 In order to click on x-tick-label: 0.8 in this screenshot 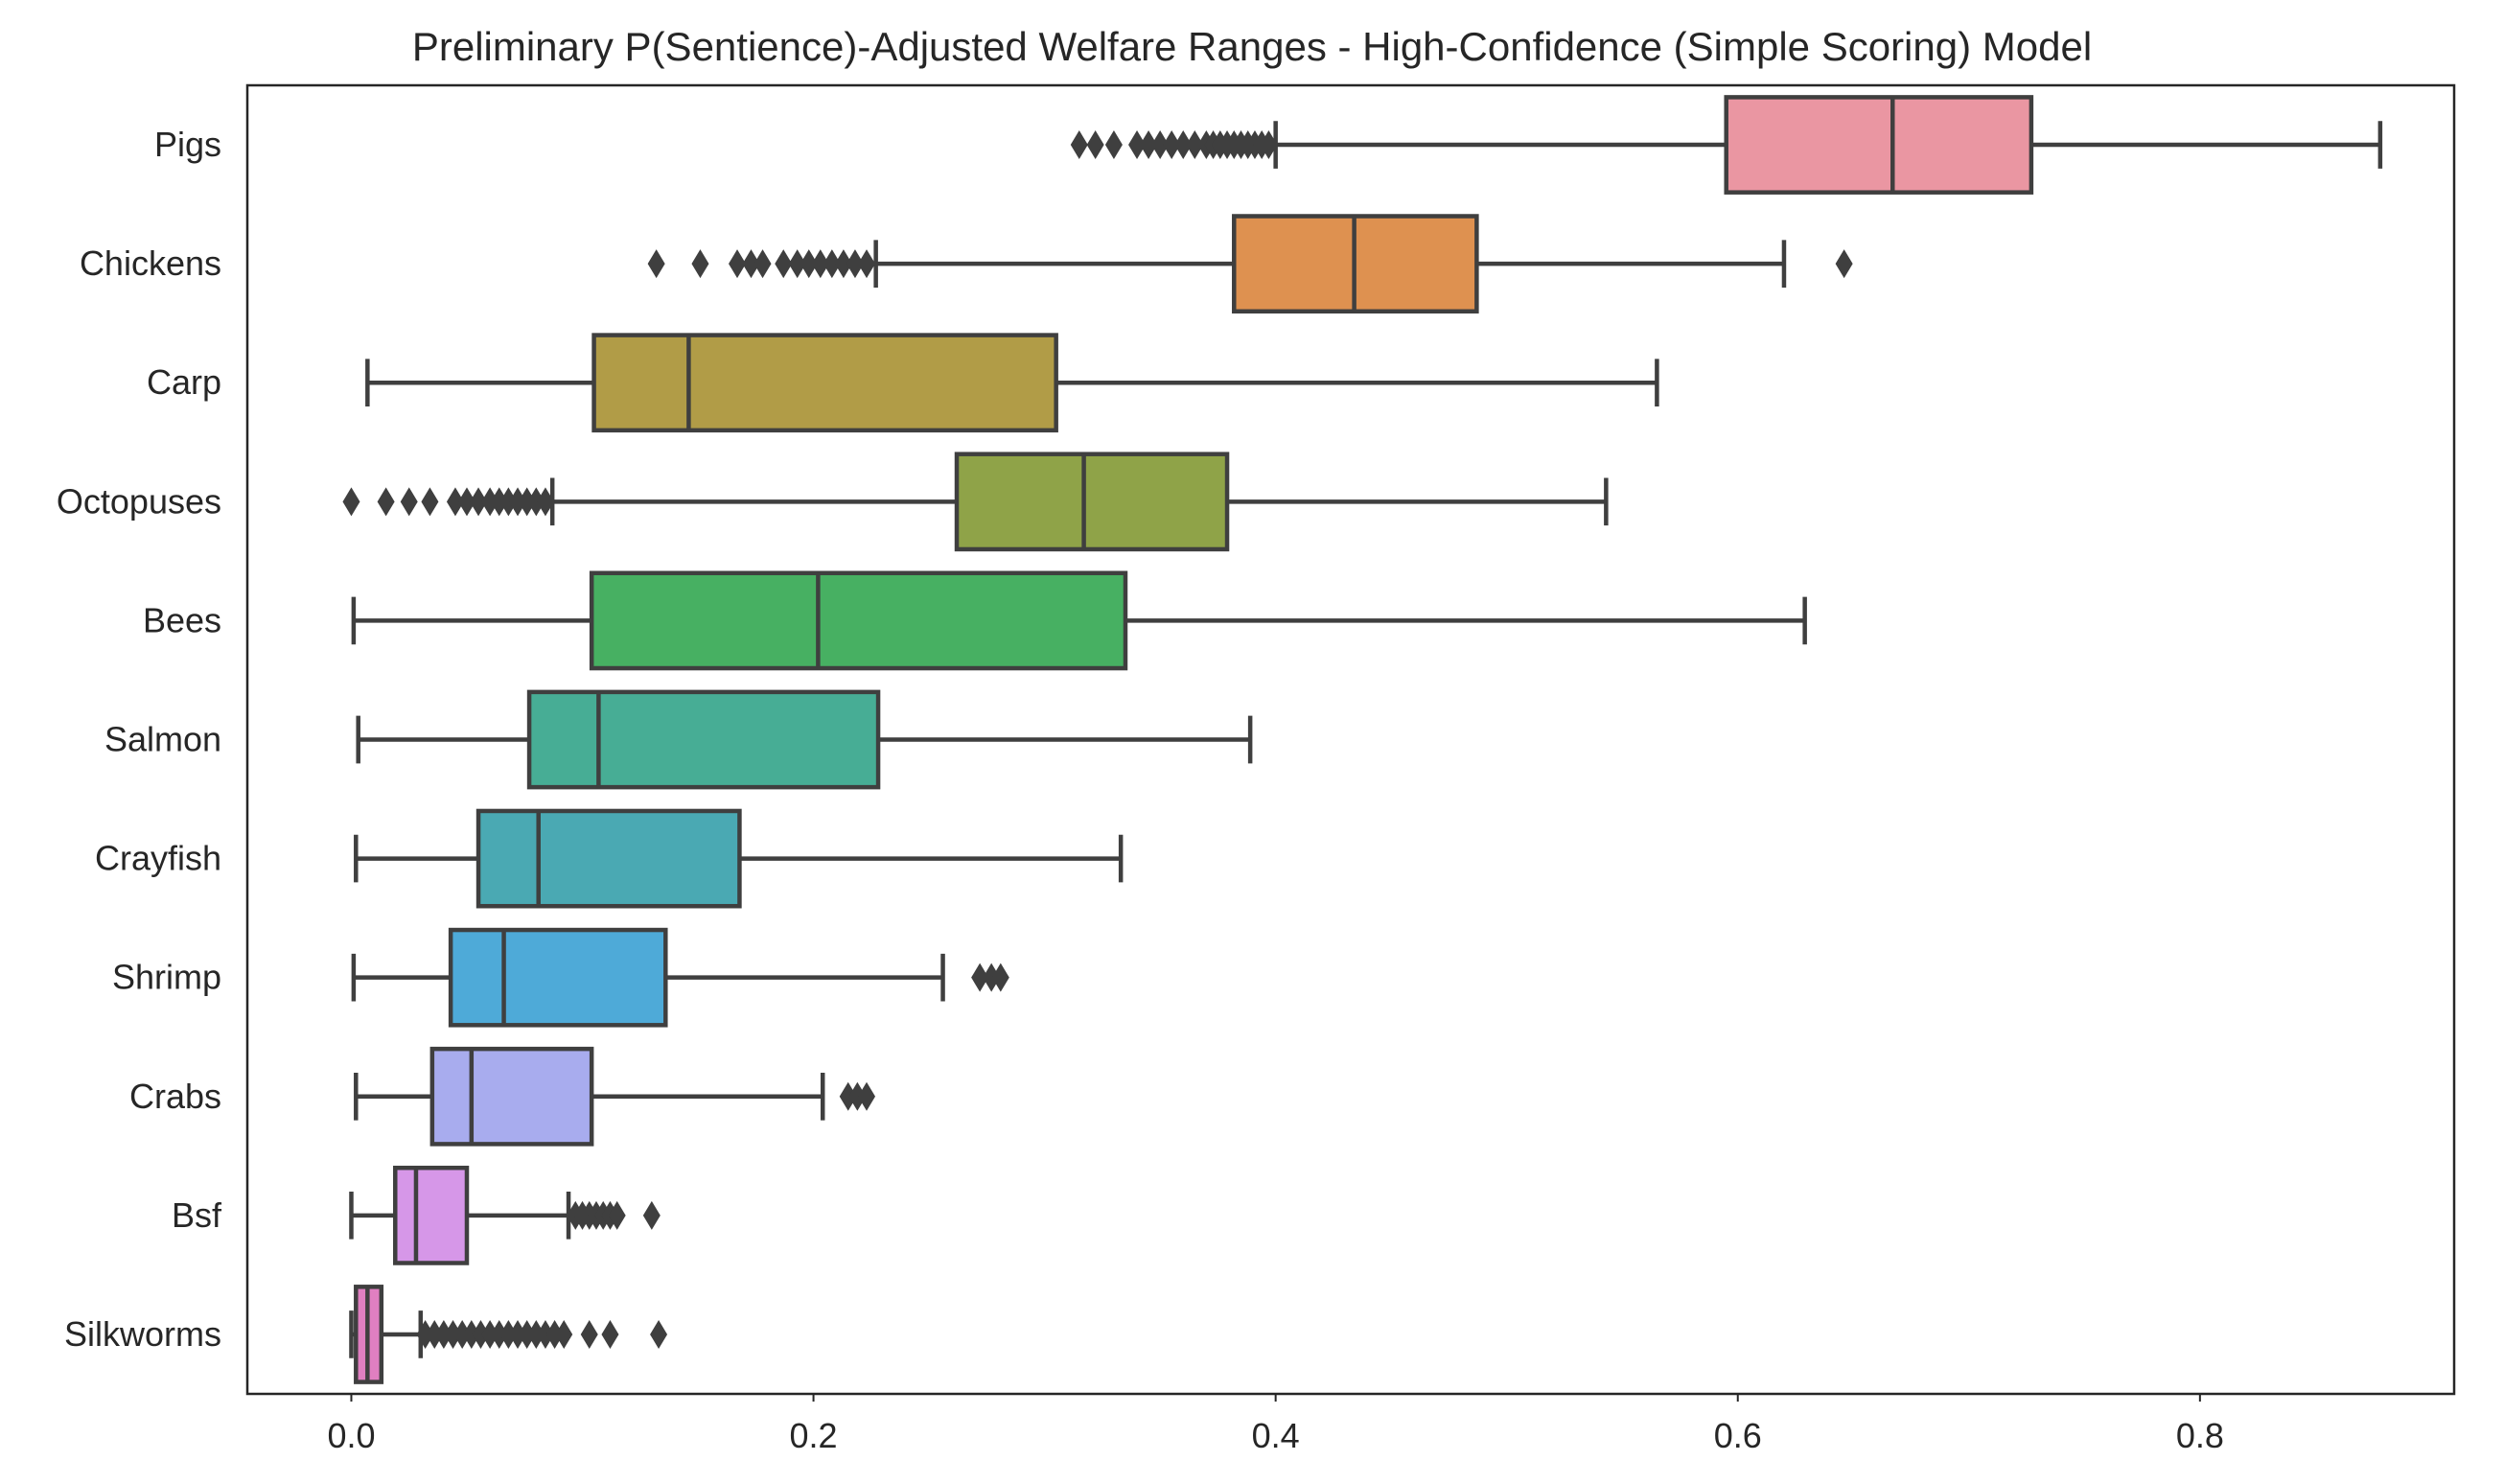, I will do `click(2200, 1435)`.